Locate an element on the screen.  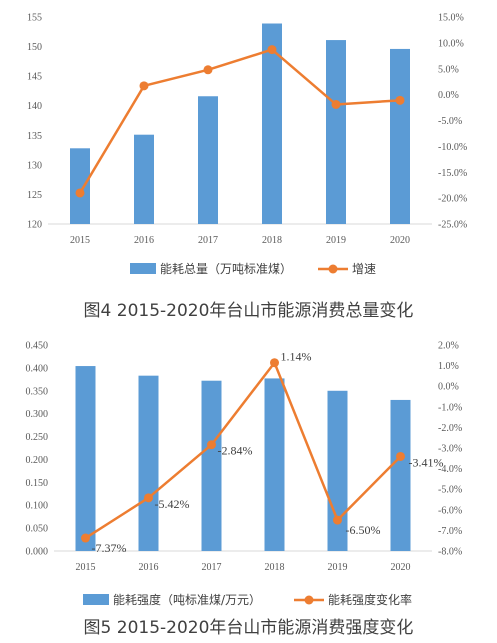
left-tick-label: 0.250 is located at coordinates (37, 437).